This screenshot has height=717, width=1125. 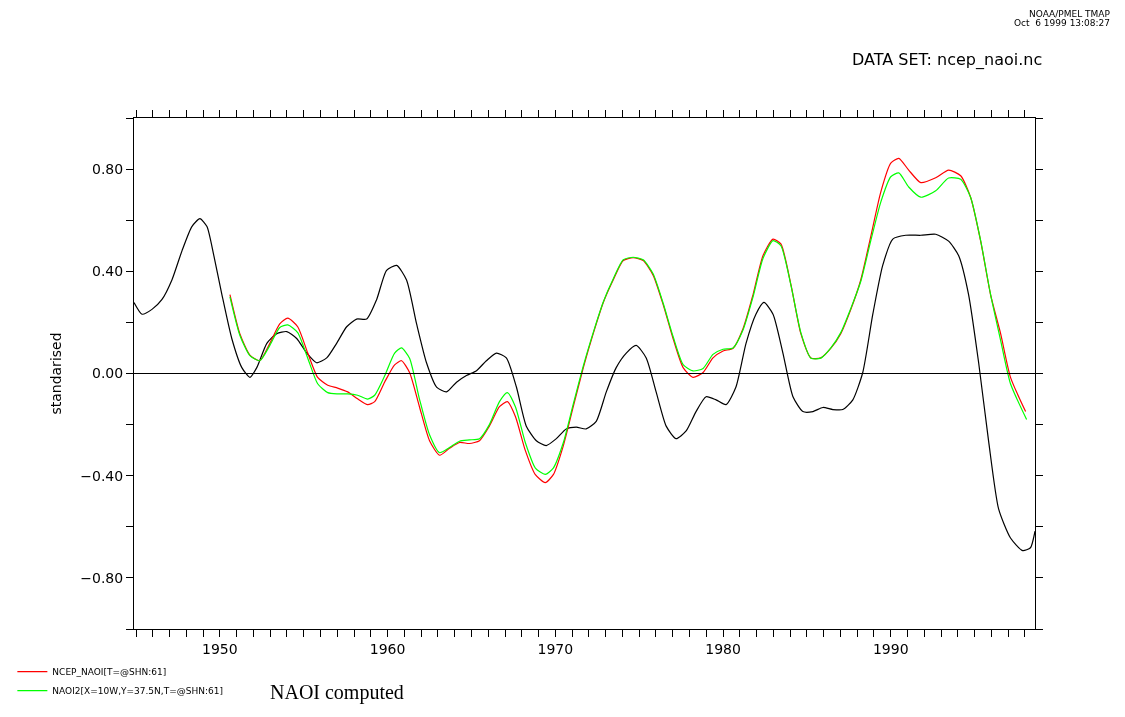 What do you see at coordinates (108, 271) in the screenshot?
I see `y-tick-label: 0.40` at bounding box center [108, 271].